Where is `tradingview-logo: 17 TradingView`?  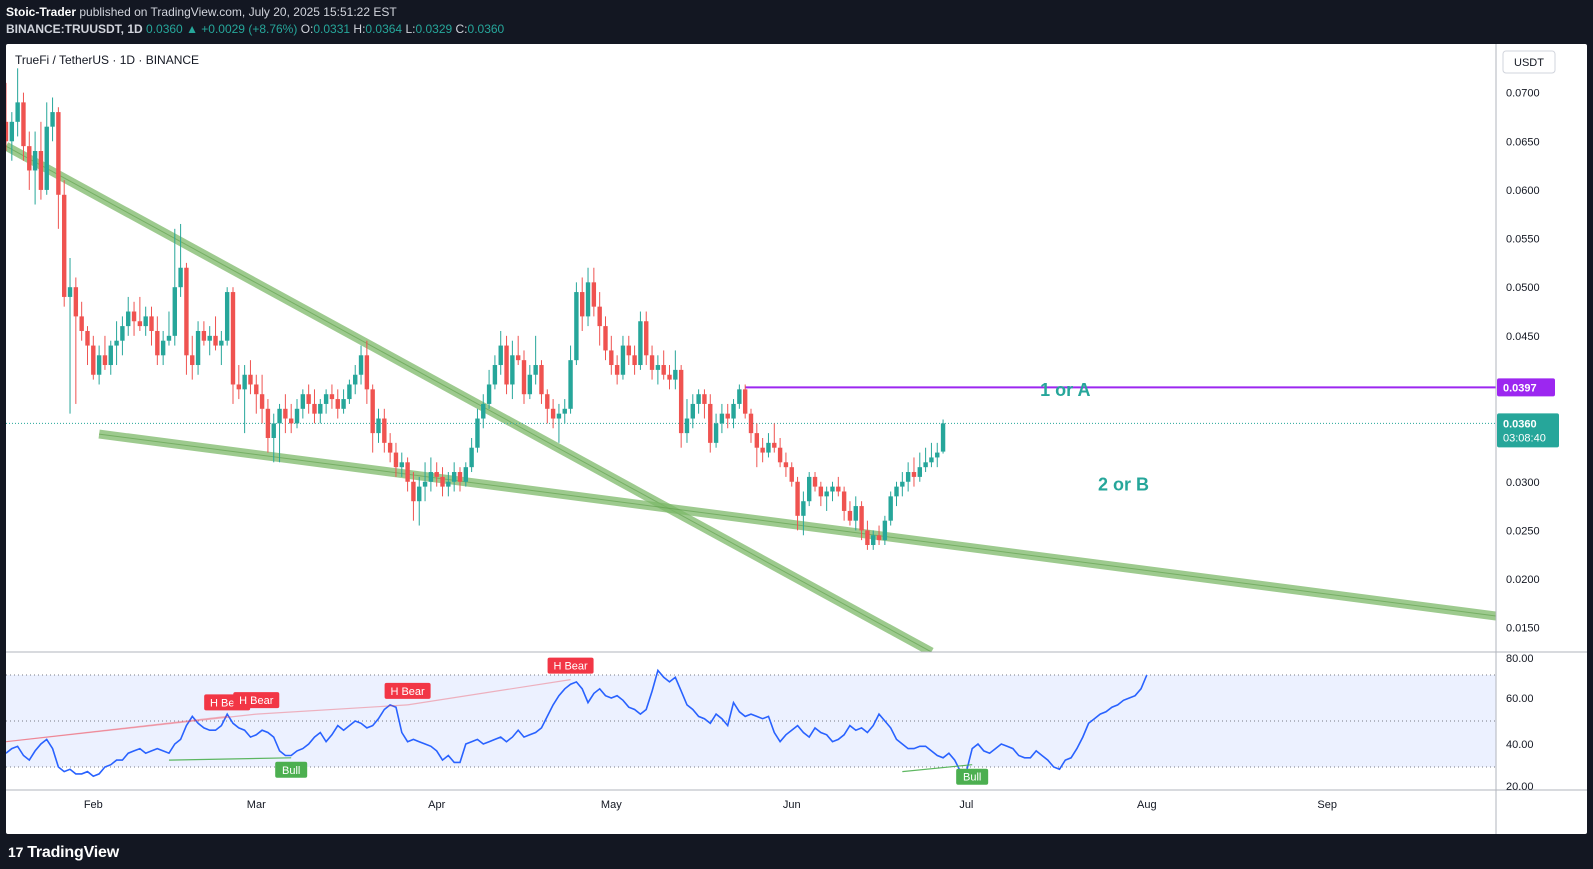
tradingview-logo: 17 TradingView is located at coordinates (63, 853).